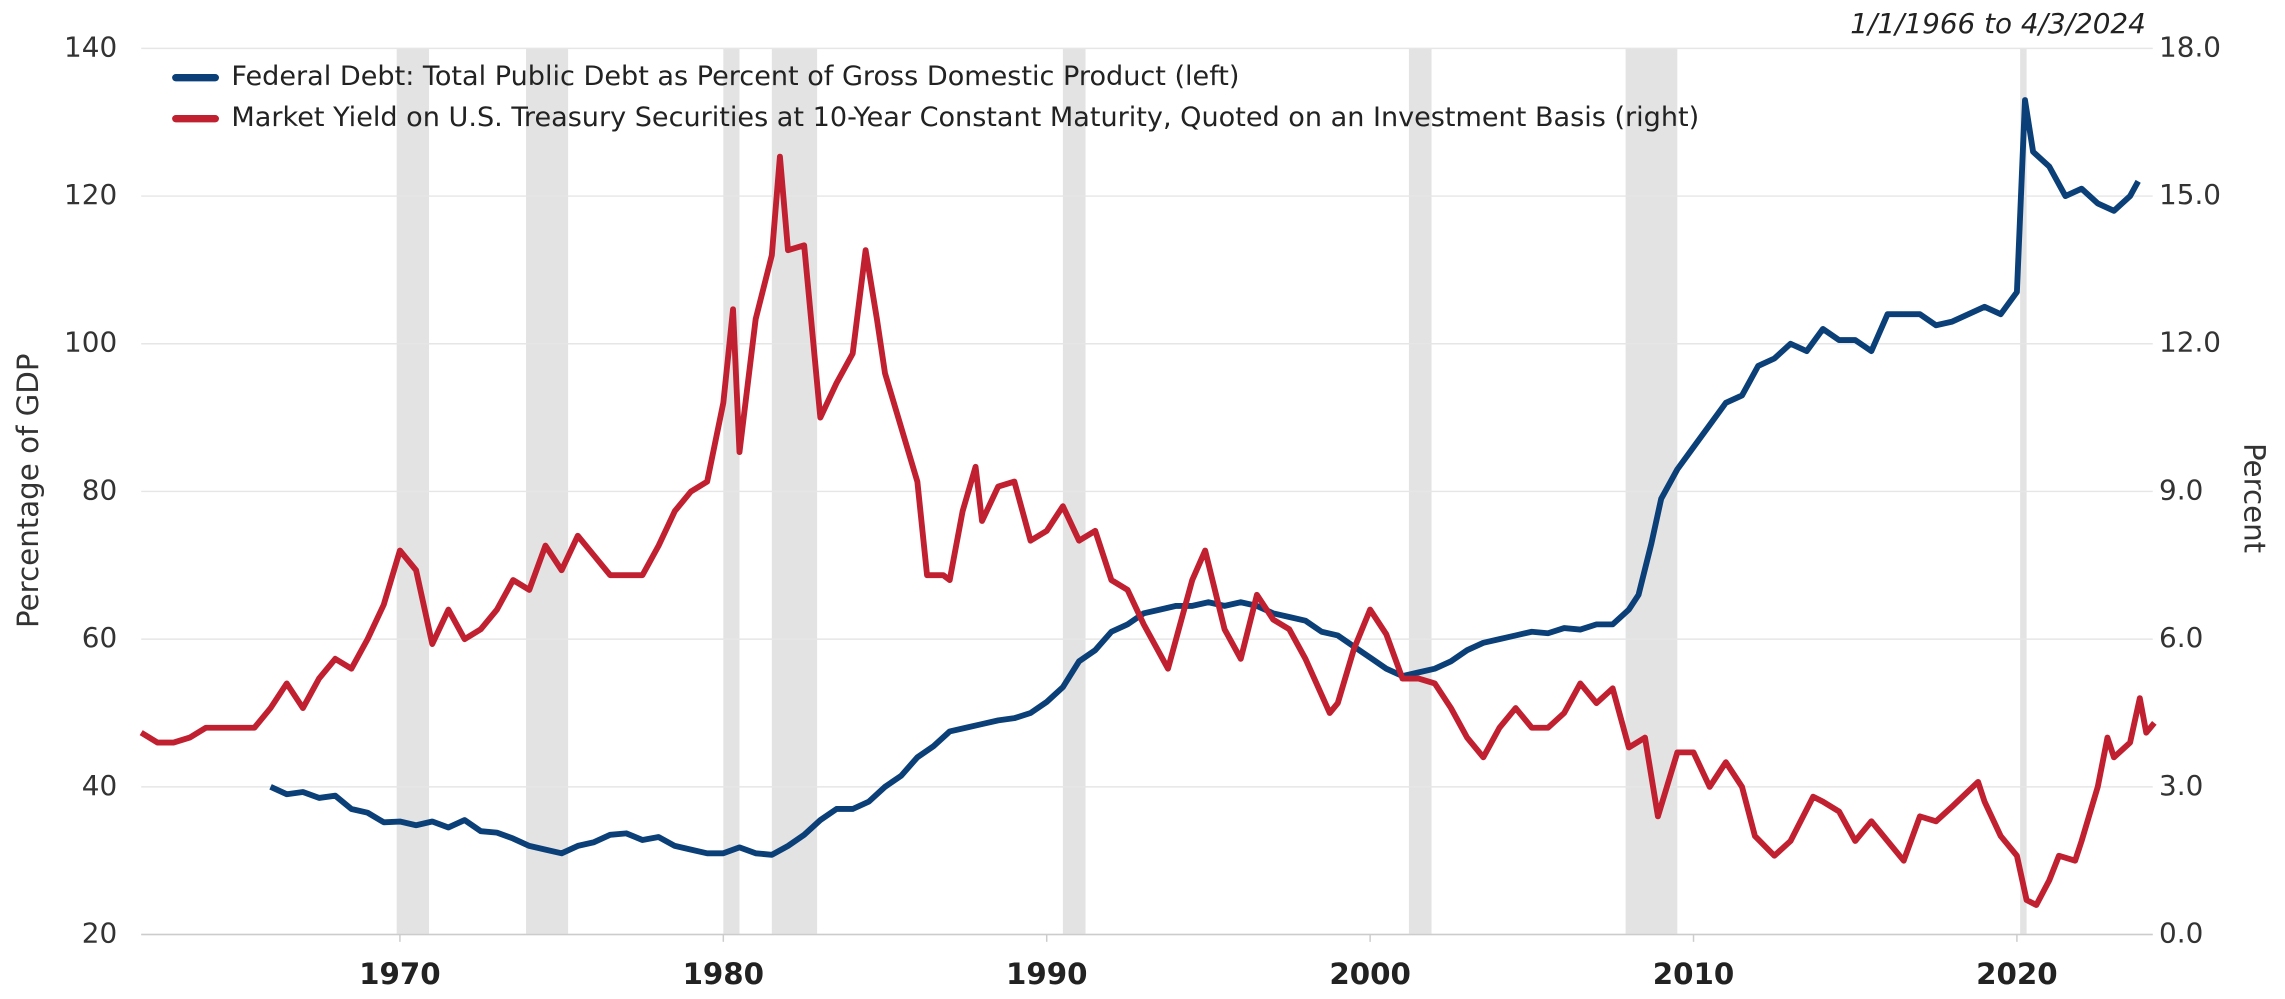 The height and width of the screenshot is (999, 2285). What do you see at coordinates (99, 637) in the screenshot?
I see `y-tick-label: 60` at bounding box center [99, 637].